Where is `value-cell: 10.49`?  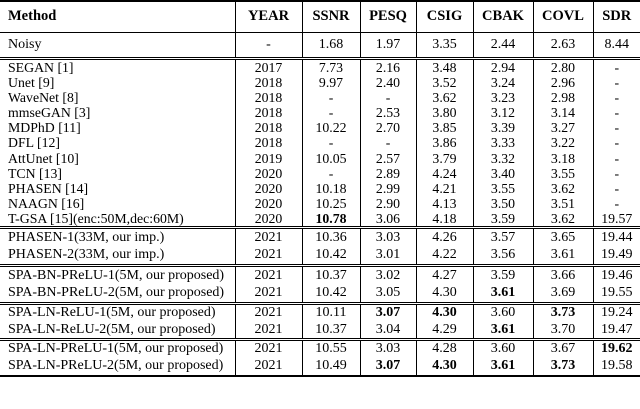
value-cell: 10.49 is located at coordinates (330, 366).